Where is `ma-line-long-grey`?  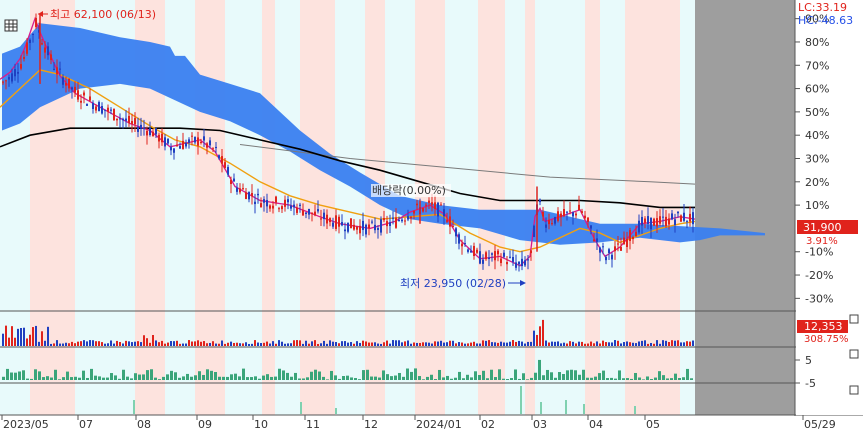
ma-line-long-grey is located at coordinates (467, 164).